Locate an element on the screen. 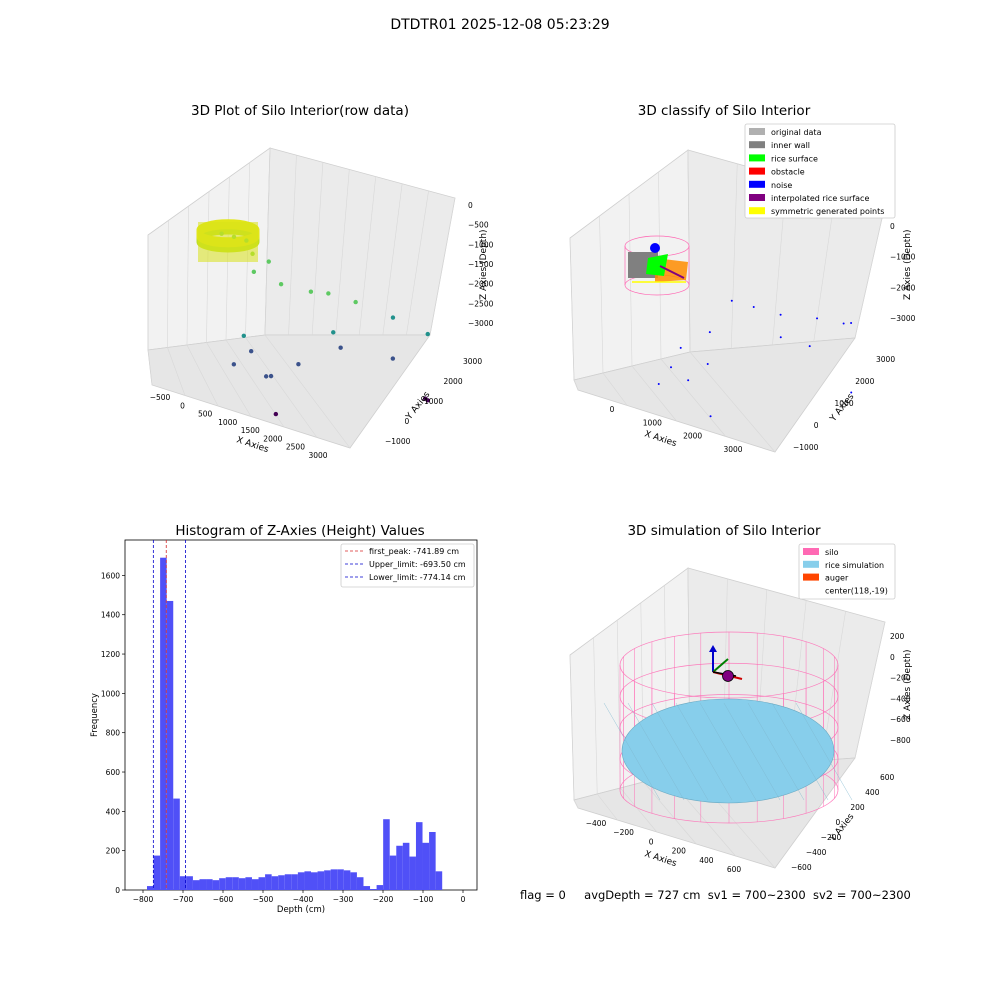  panel3-x-tick-label: −400 is located at coordinates (303, 899).